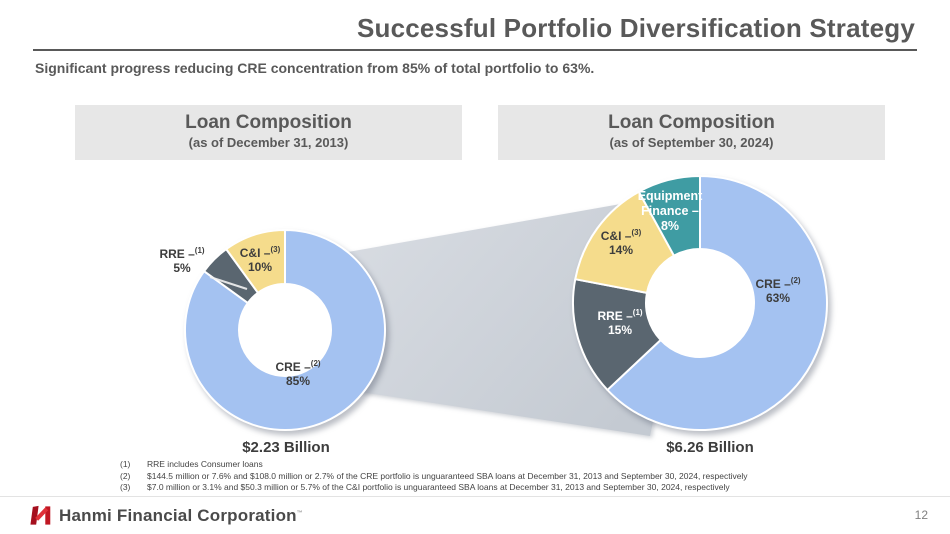 The width and height of the screenshot is (950, 534). Describe the element at coordinates (670, 211) in the screenshot. I see `slice-label-equipment-finance-2024: Equipment Finance – 8%` at that location.